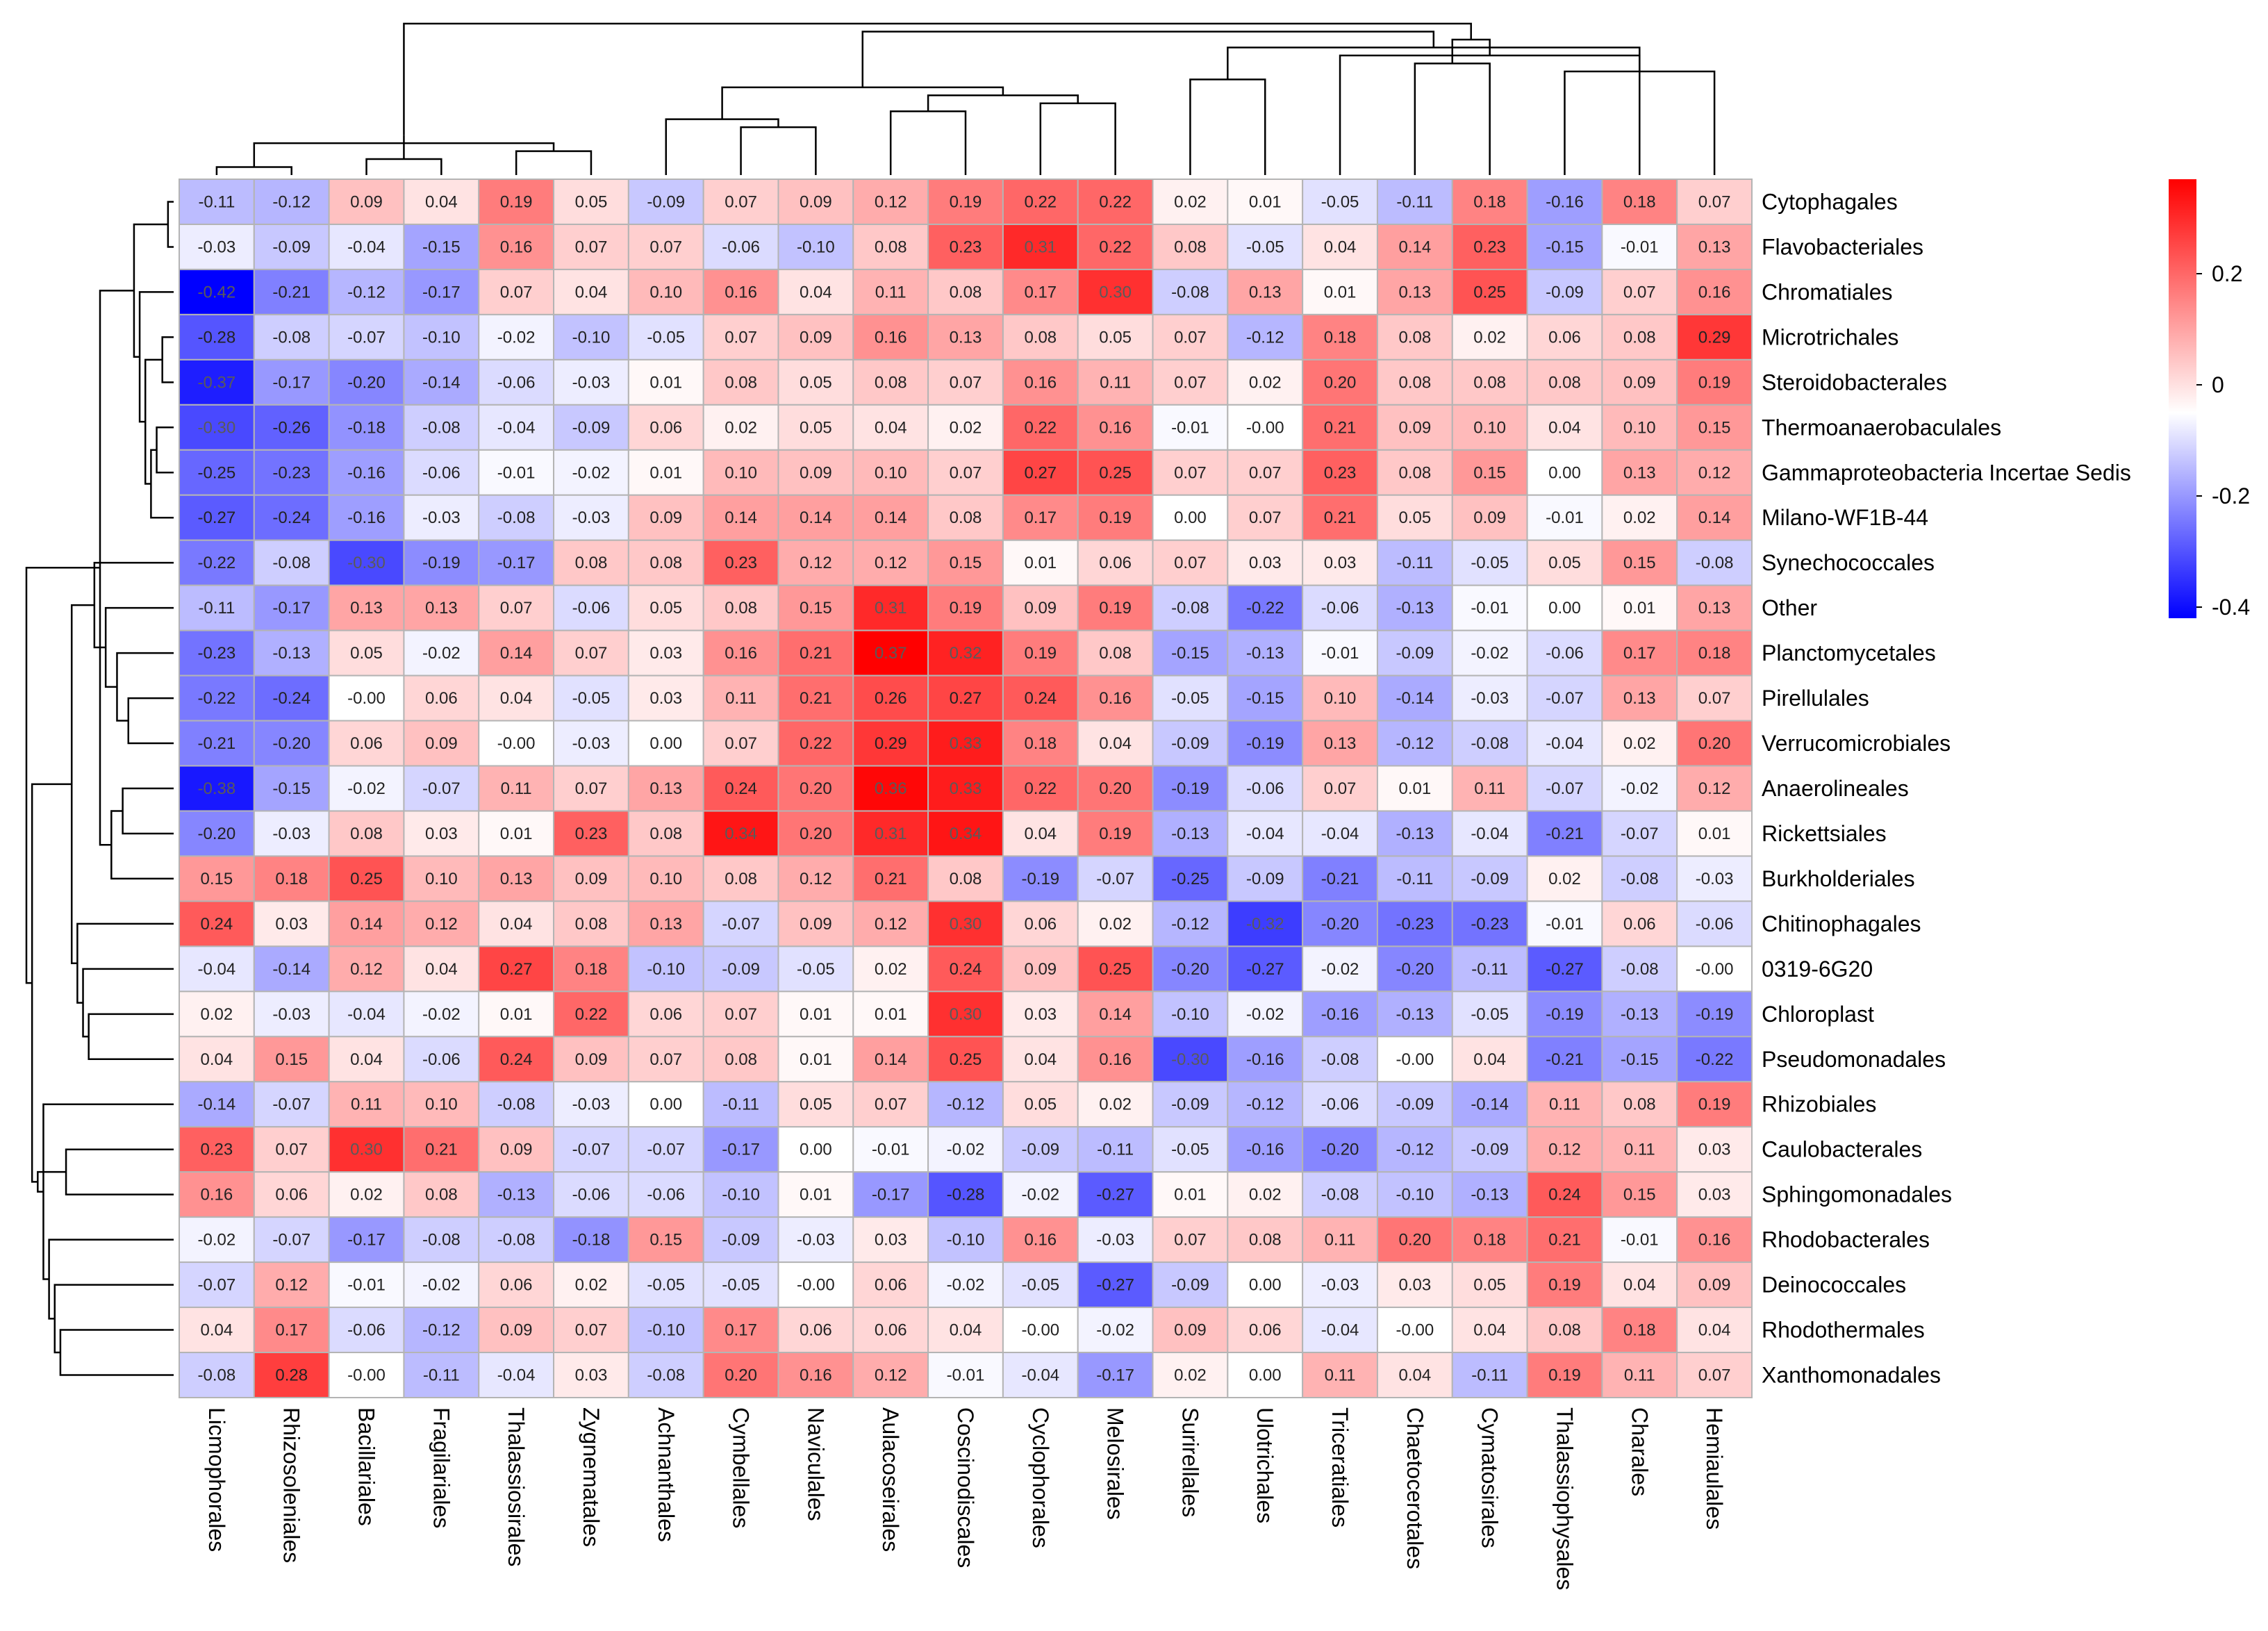  I want to click on cell-value-label: -0.25, so click(1190, 879).